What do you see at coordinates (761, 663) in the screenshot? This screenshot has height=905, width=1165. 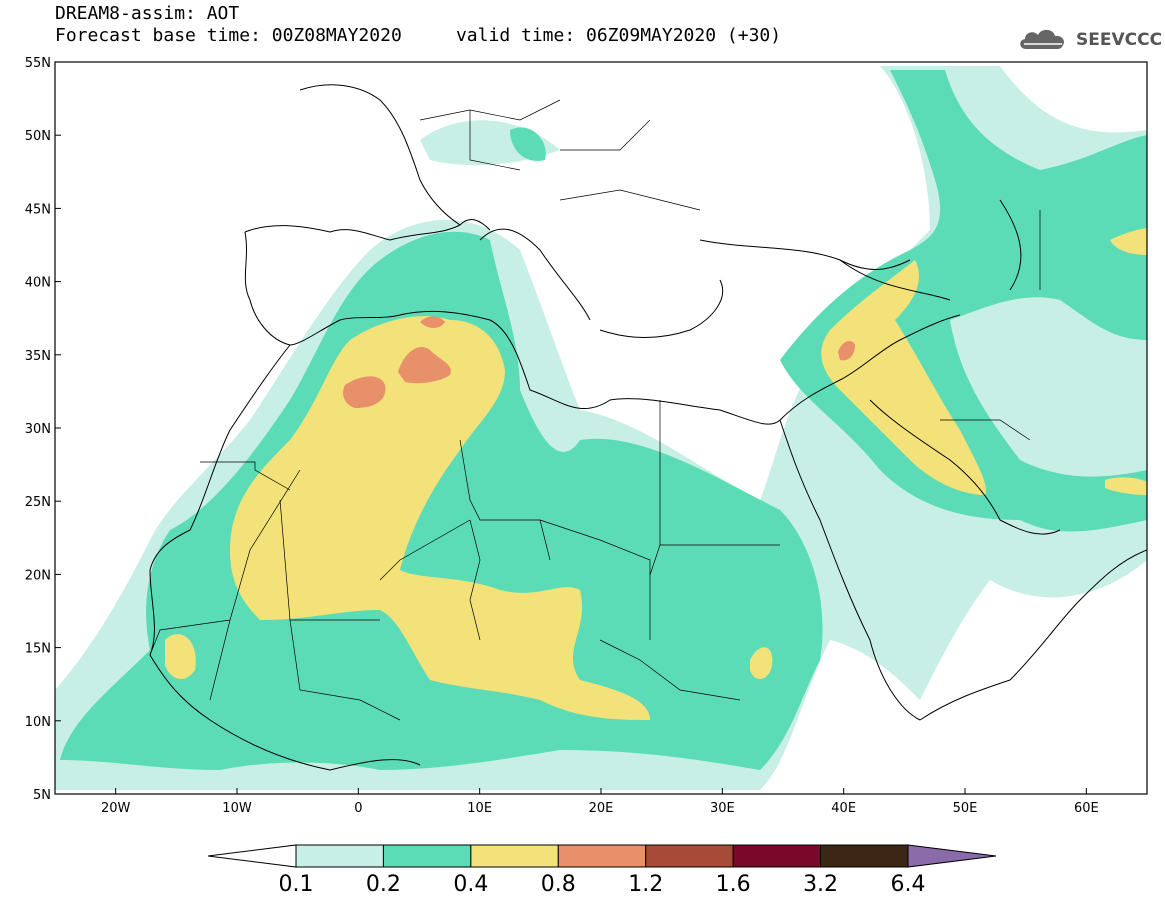 I see `aot-band-0.4-sudan` at bounding box center [761, 663].